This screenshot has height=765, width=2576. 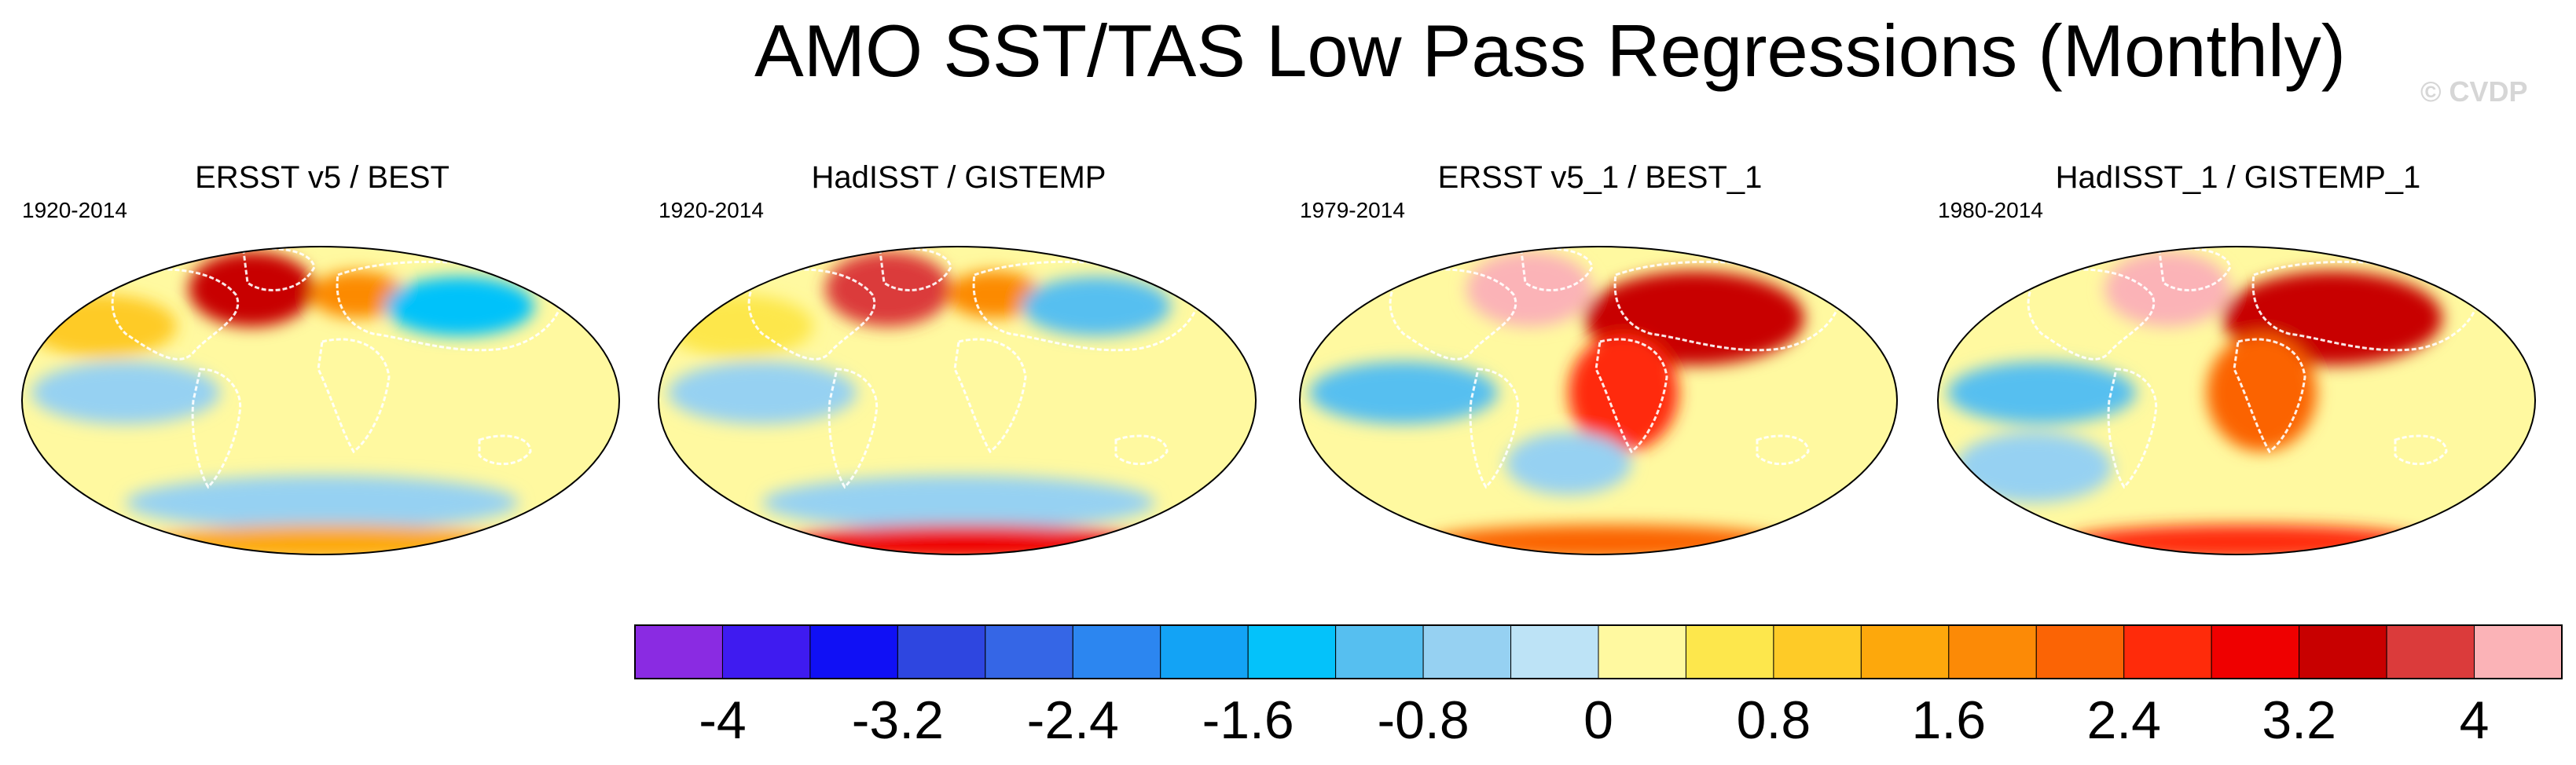 I want to click on colorbar-tick-label: -4, so click(x=722, y=720).